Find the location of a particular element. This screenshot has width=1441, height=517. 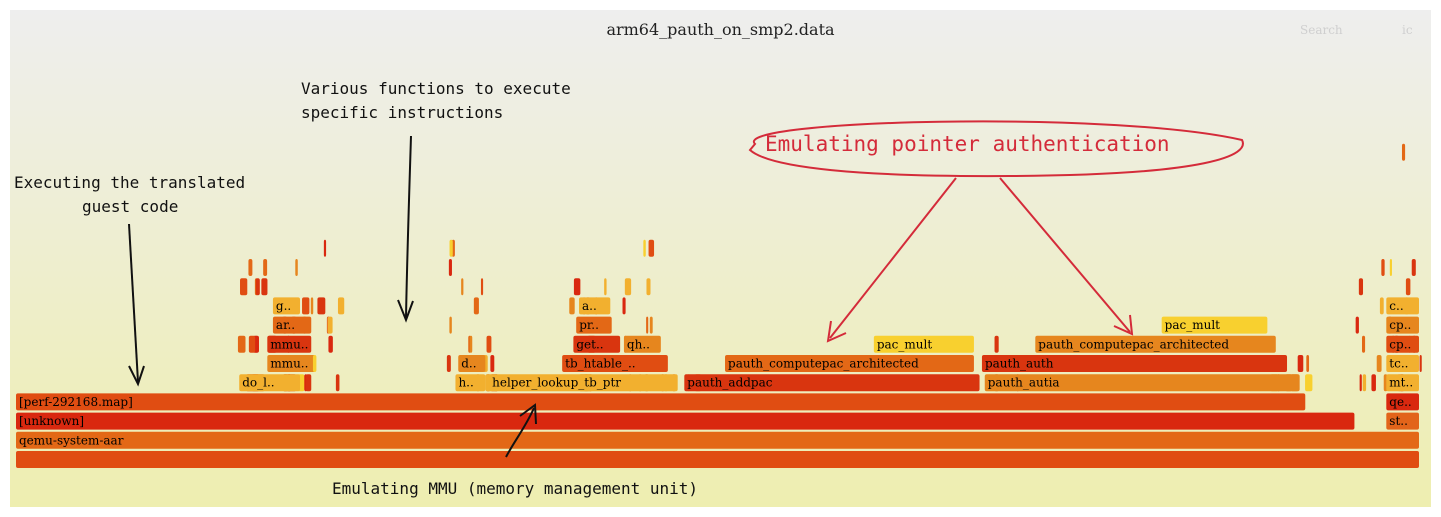

frame: helper_lookup_tb_ptr is located at coordinates (583, 383).